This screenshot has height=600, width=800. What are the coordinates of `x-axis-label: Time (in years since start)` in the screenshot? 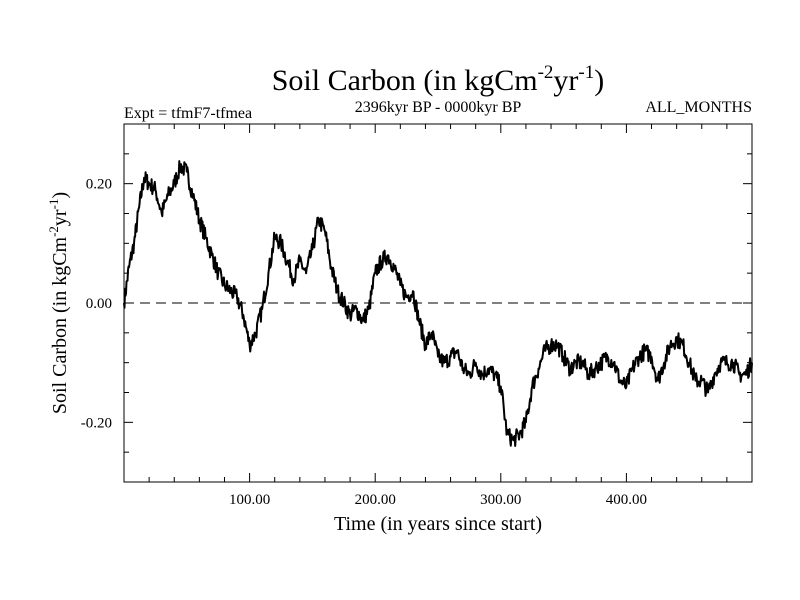 It's located at (438, 524).